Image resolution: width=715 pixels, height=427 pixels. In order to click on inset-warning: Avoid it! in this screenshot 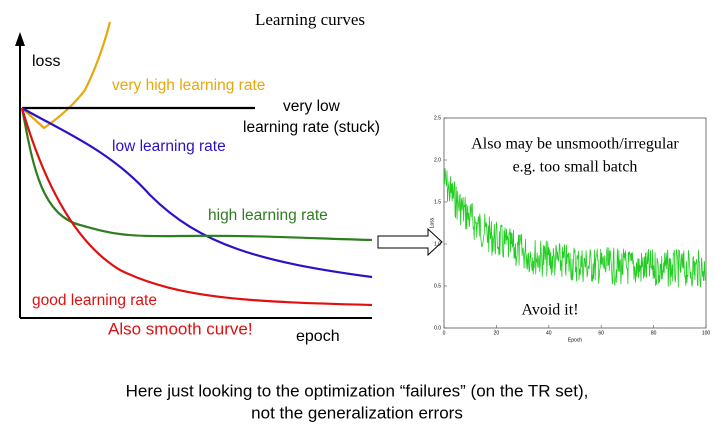, I will do `click(549, 310)`.